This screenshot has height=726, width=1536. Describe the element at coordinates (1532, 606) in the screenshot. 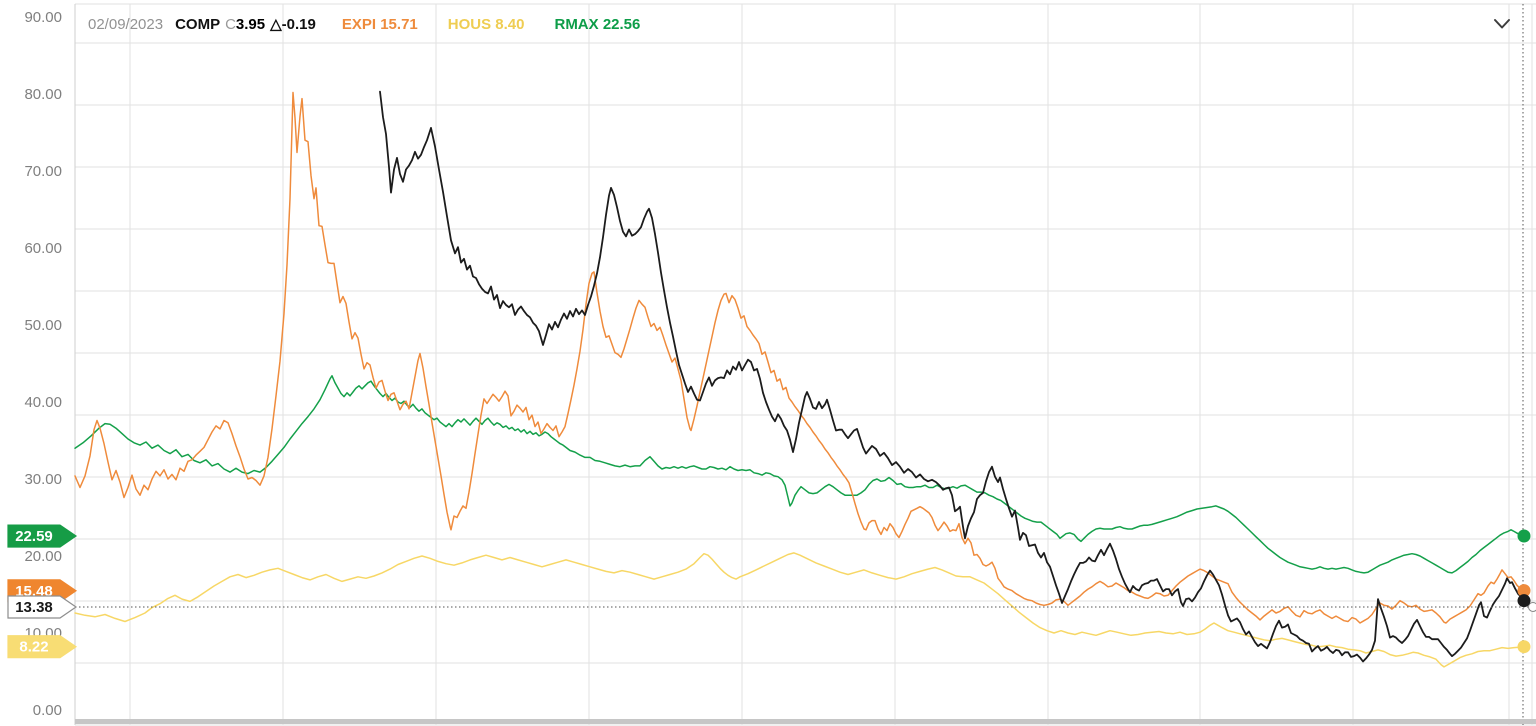

I see `crosshair-edge-marker` at that location.